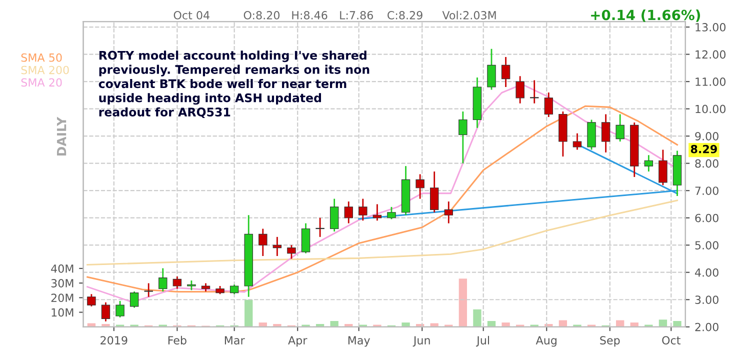 Image resolution: width=737 pixels, height=360 pixels. I want to click on y-tick-label: 12.00, so click(711, 54).